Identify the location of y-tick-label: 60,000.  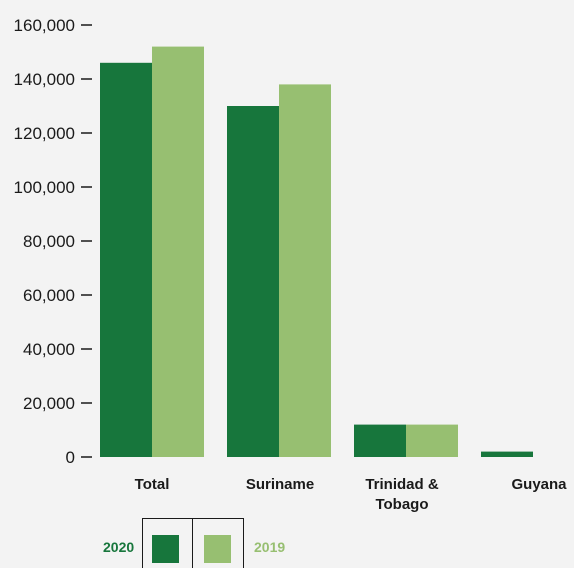
(49, 295).